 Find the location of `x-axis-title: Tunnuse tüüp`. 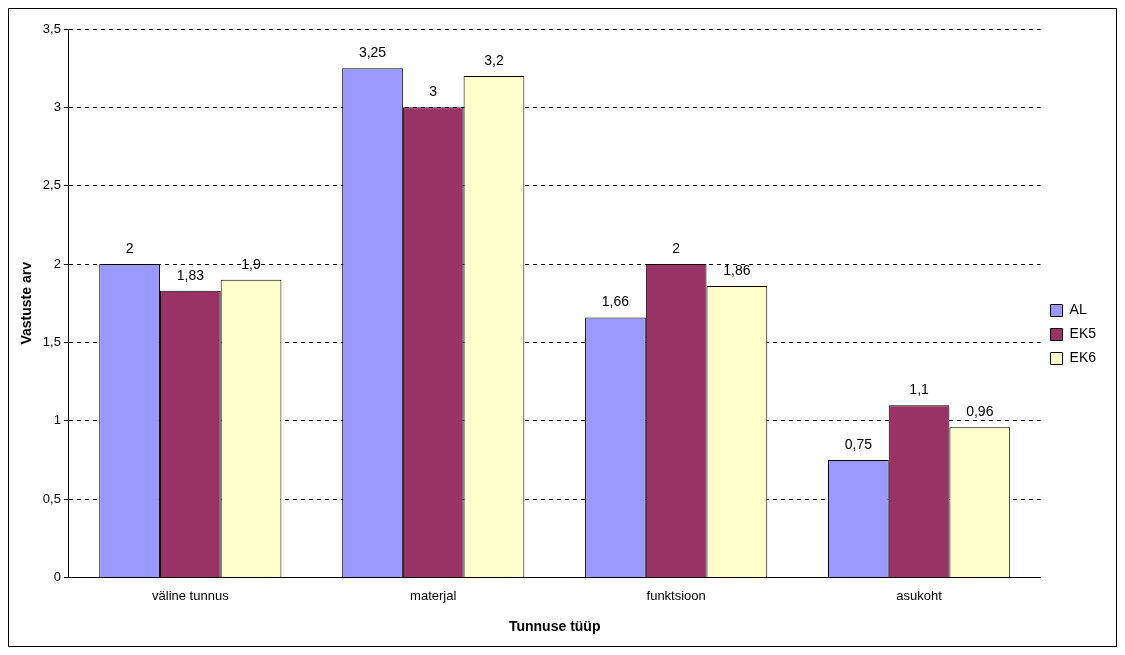

x-axis-title: Tunnuse tüüp is located at coordinates (554, 626).